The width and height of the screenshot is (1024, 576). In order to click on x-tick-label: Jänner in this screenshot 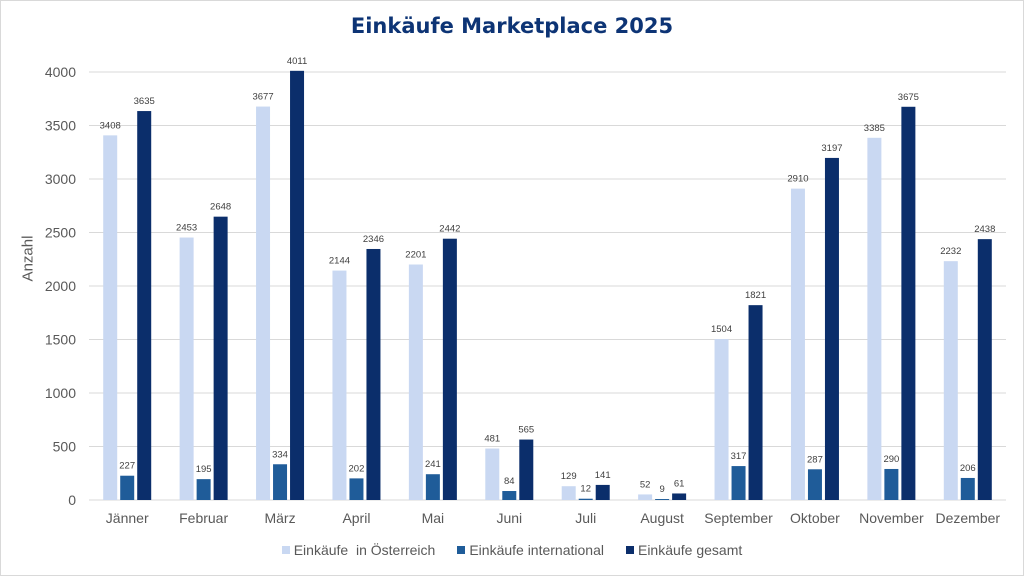, I will do `click(127, 518)`.